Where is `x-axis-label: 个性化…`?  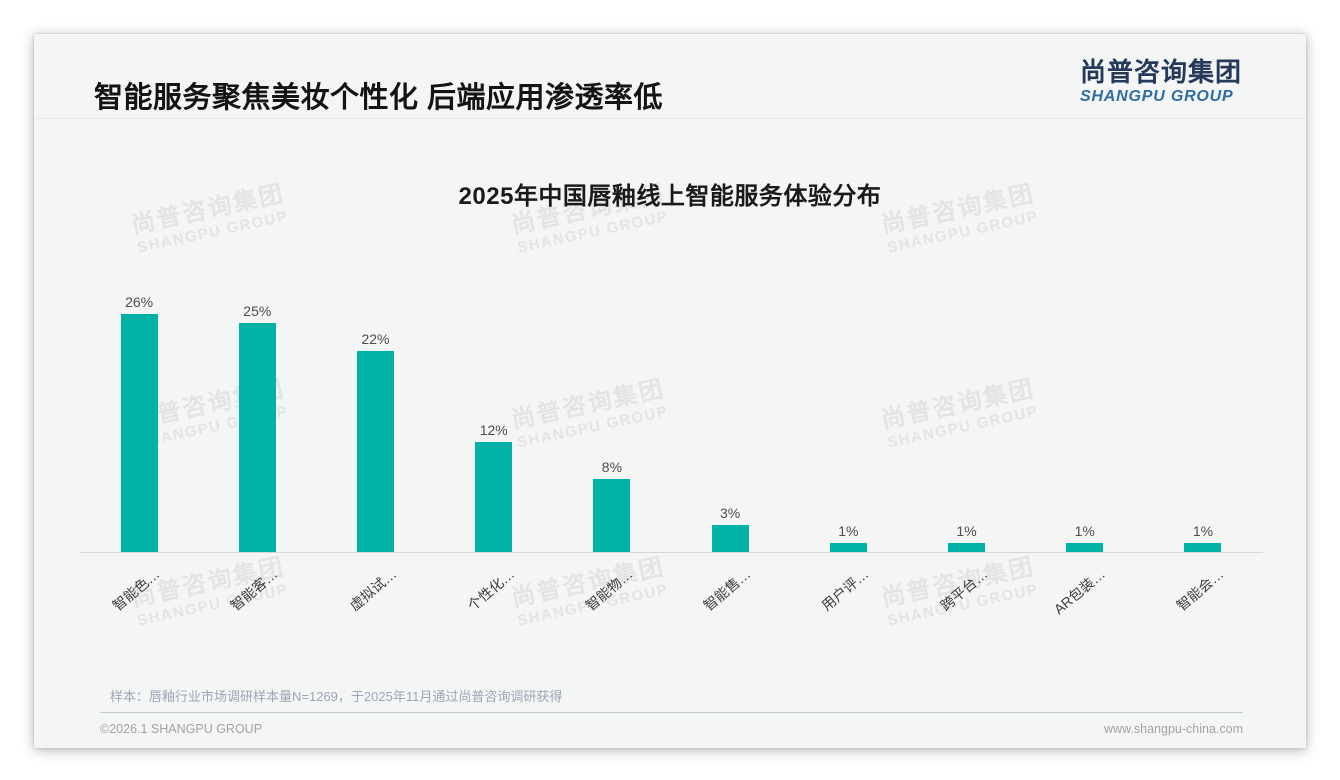
x-axis-label: 个性化… is located at coordinates (491, 589).